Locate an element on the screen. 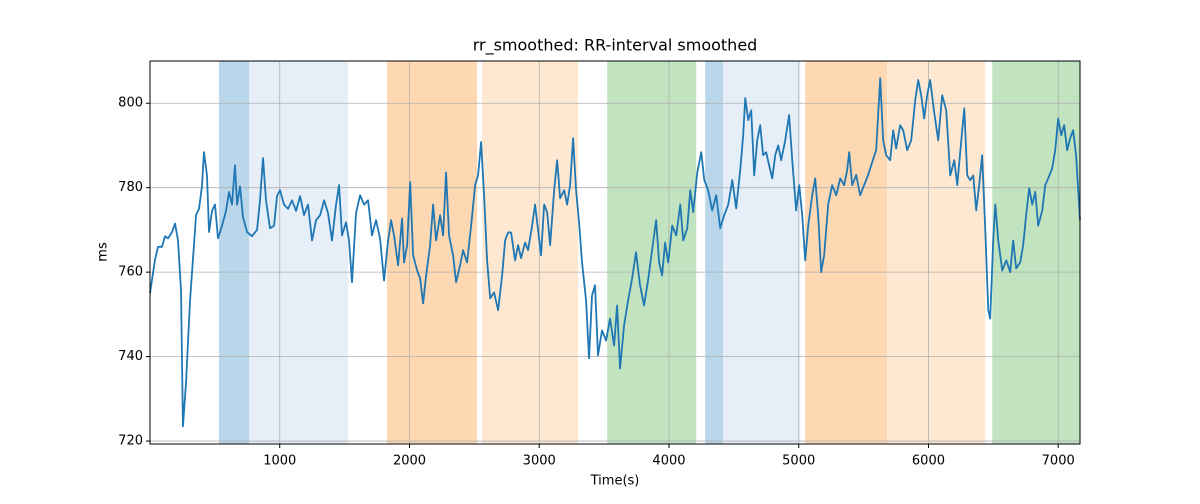  x-tick-label: 4000 is located at coordinates (668, 461).